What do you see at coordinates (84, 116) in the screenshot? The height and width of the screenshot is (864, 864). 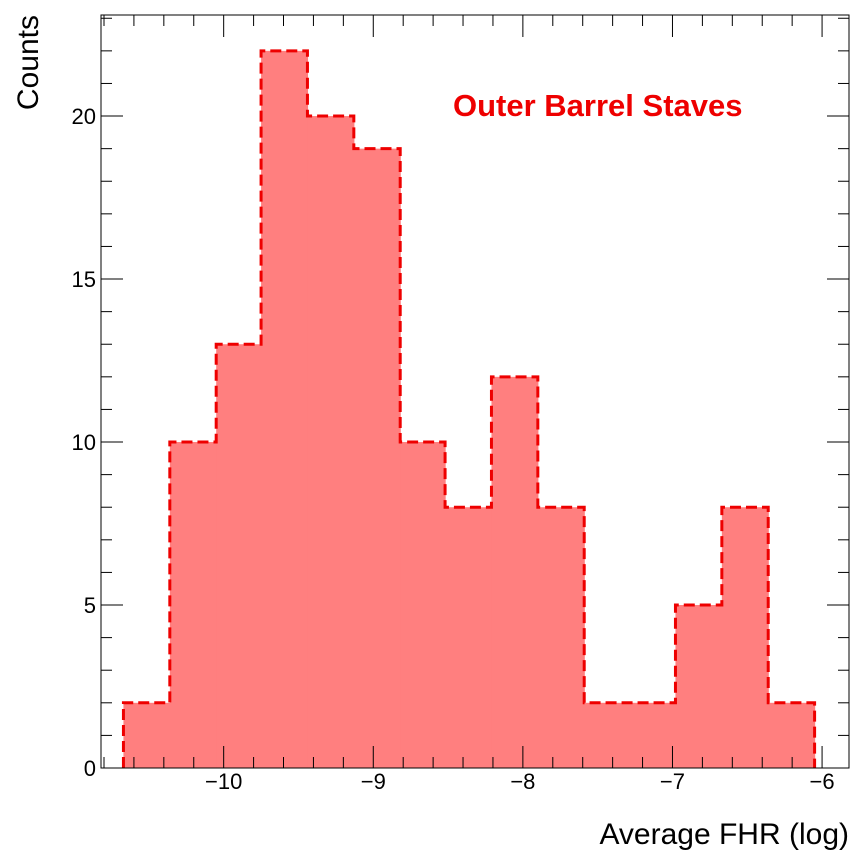 I see `y-tick-label: 20` at bounding box center [84, 116].